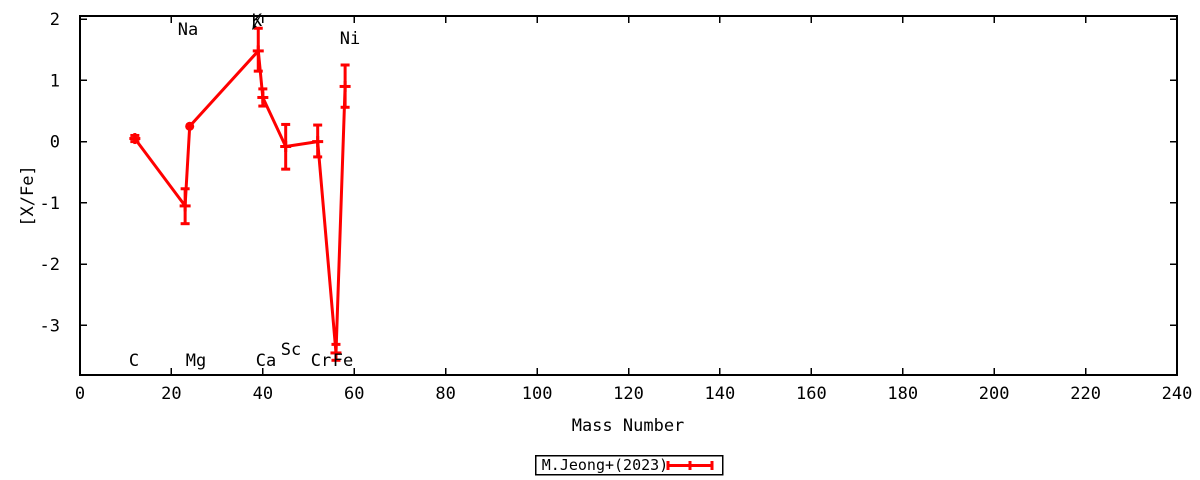 The image size is (1200, 480). What do you see at coordinates (318, 141) in the screenshot?
I see `datapoint-Cr` at bounding box center [318, 141].